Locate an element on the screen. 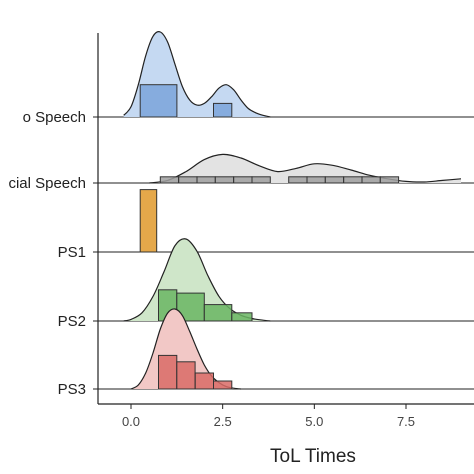 The height and width of the screenshot is (474, 474). ridge-ps3 is located at coordinates (286, 349).